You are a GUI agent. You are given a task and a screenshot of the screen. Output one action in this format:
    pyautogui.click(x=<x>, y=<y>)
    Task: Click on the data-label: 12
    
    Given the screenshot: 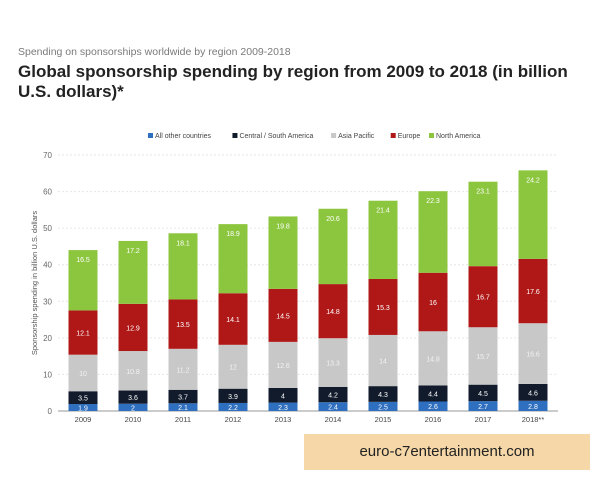 What is the action you would take?
    pyautogui.click(x=233, y=368)
    